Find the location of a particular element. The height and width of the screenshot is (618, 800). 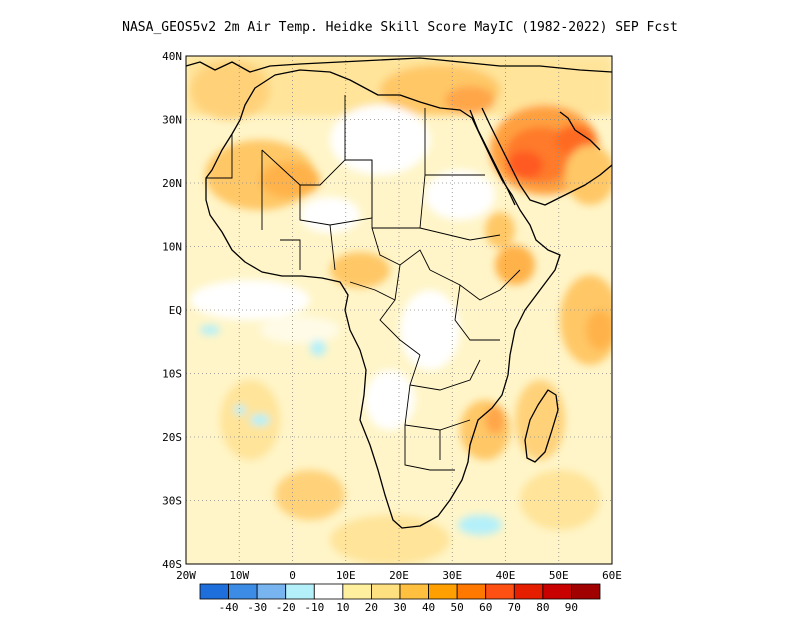

colorbar-label: -30 is located at coordinates (257, 607).